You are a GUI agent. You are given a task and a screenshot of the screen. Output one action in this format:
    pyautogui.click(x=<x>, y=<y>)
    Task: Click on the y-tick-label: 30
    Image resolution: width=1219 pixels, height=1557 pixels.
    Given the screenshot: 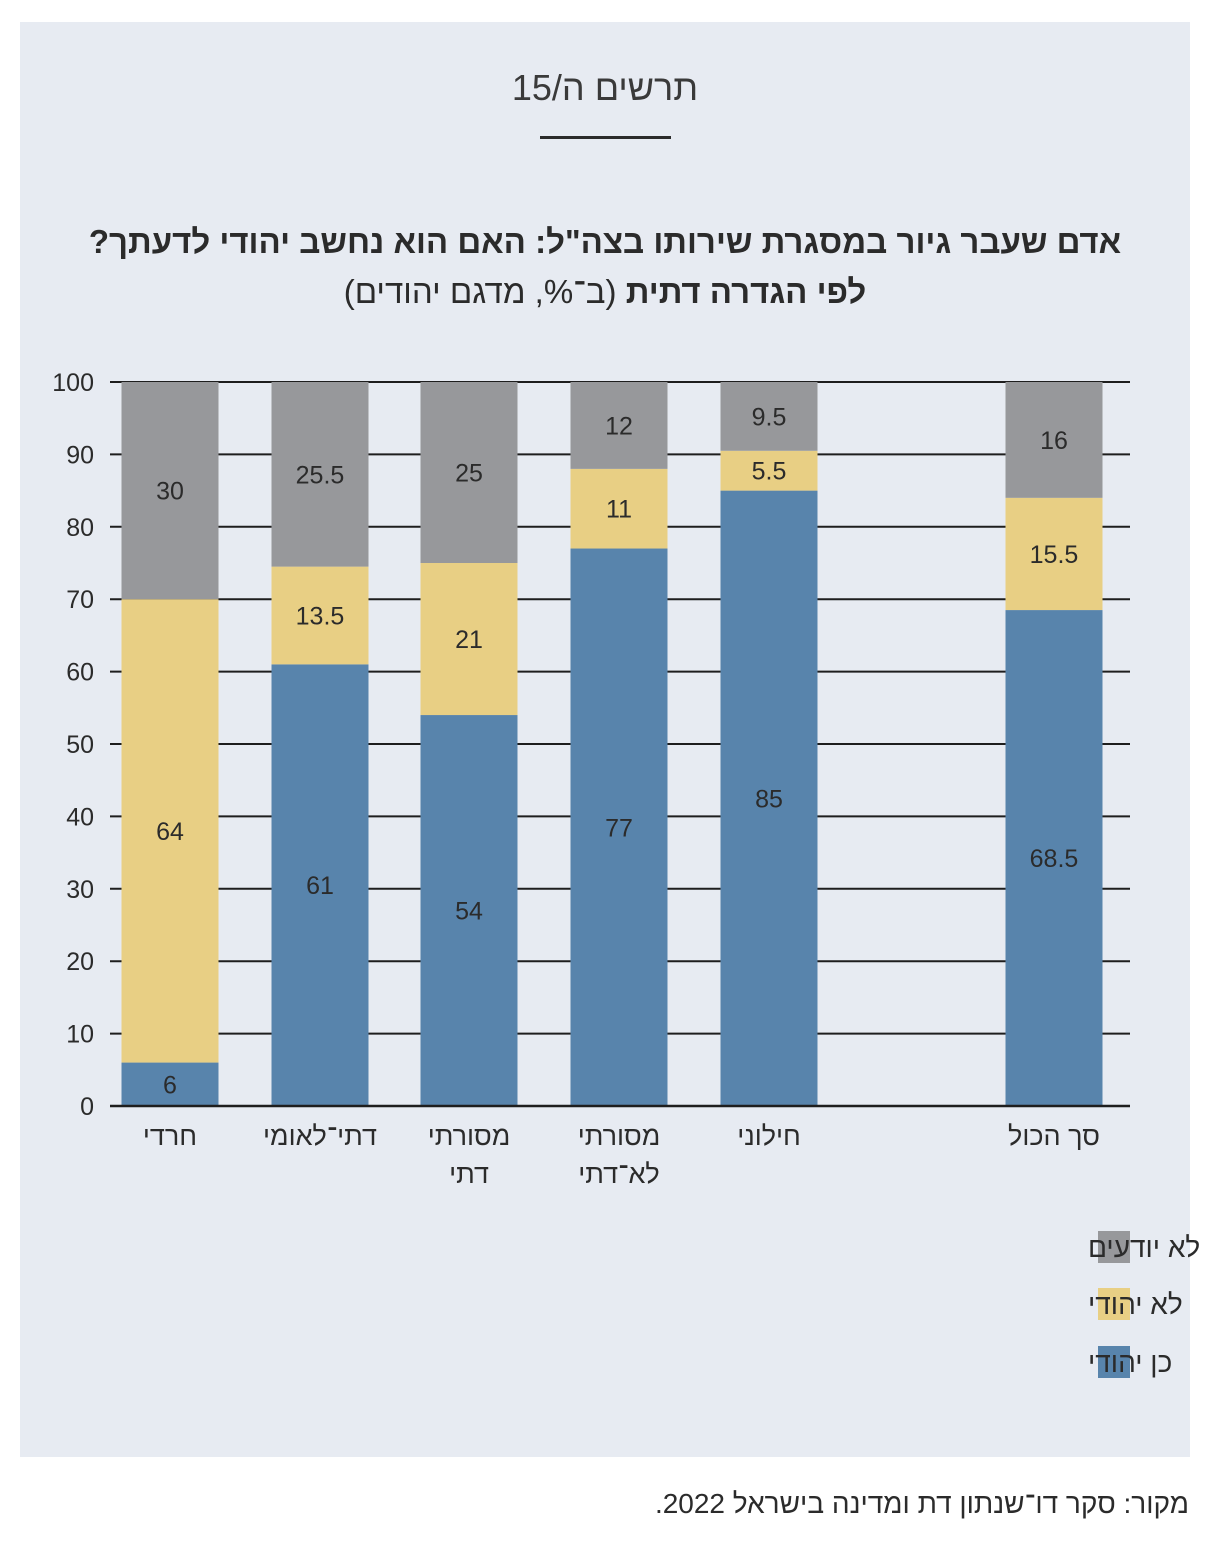 What is the action you would take?
    pyautogui.click(x=80, y=890)
    